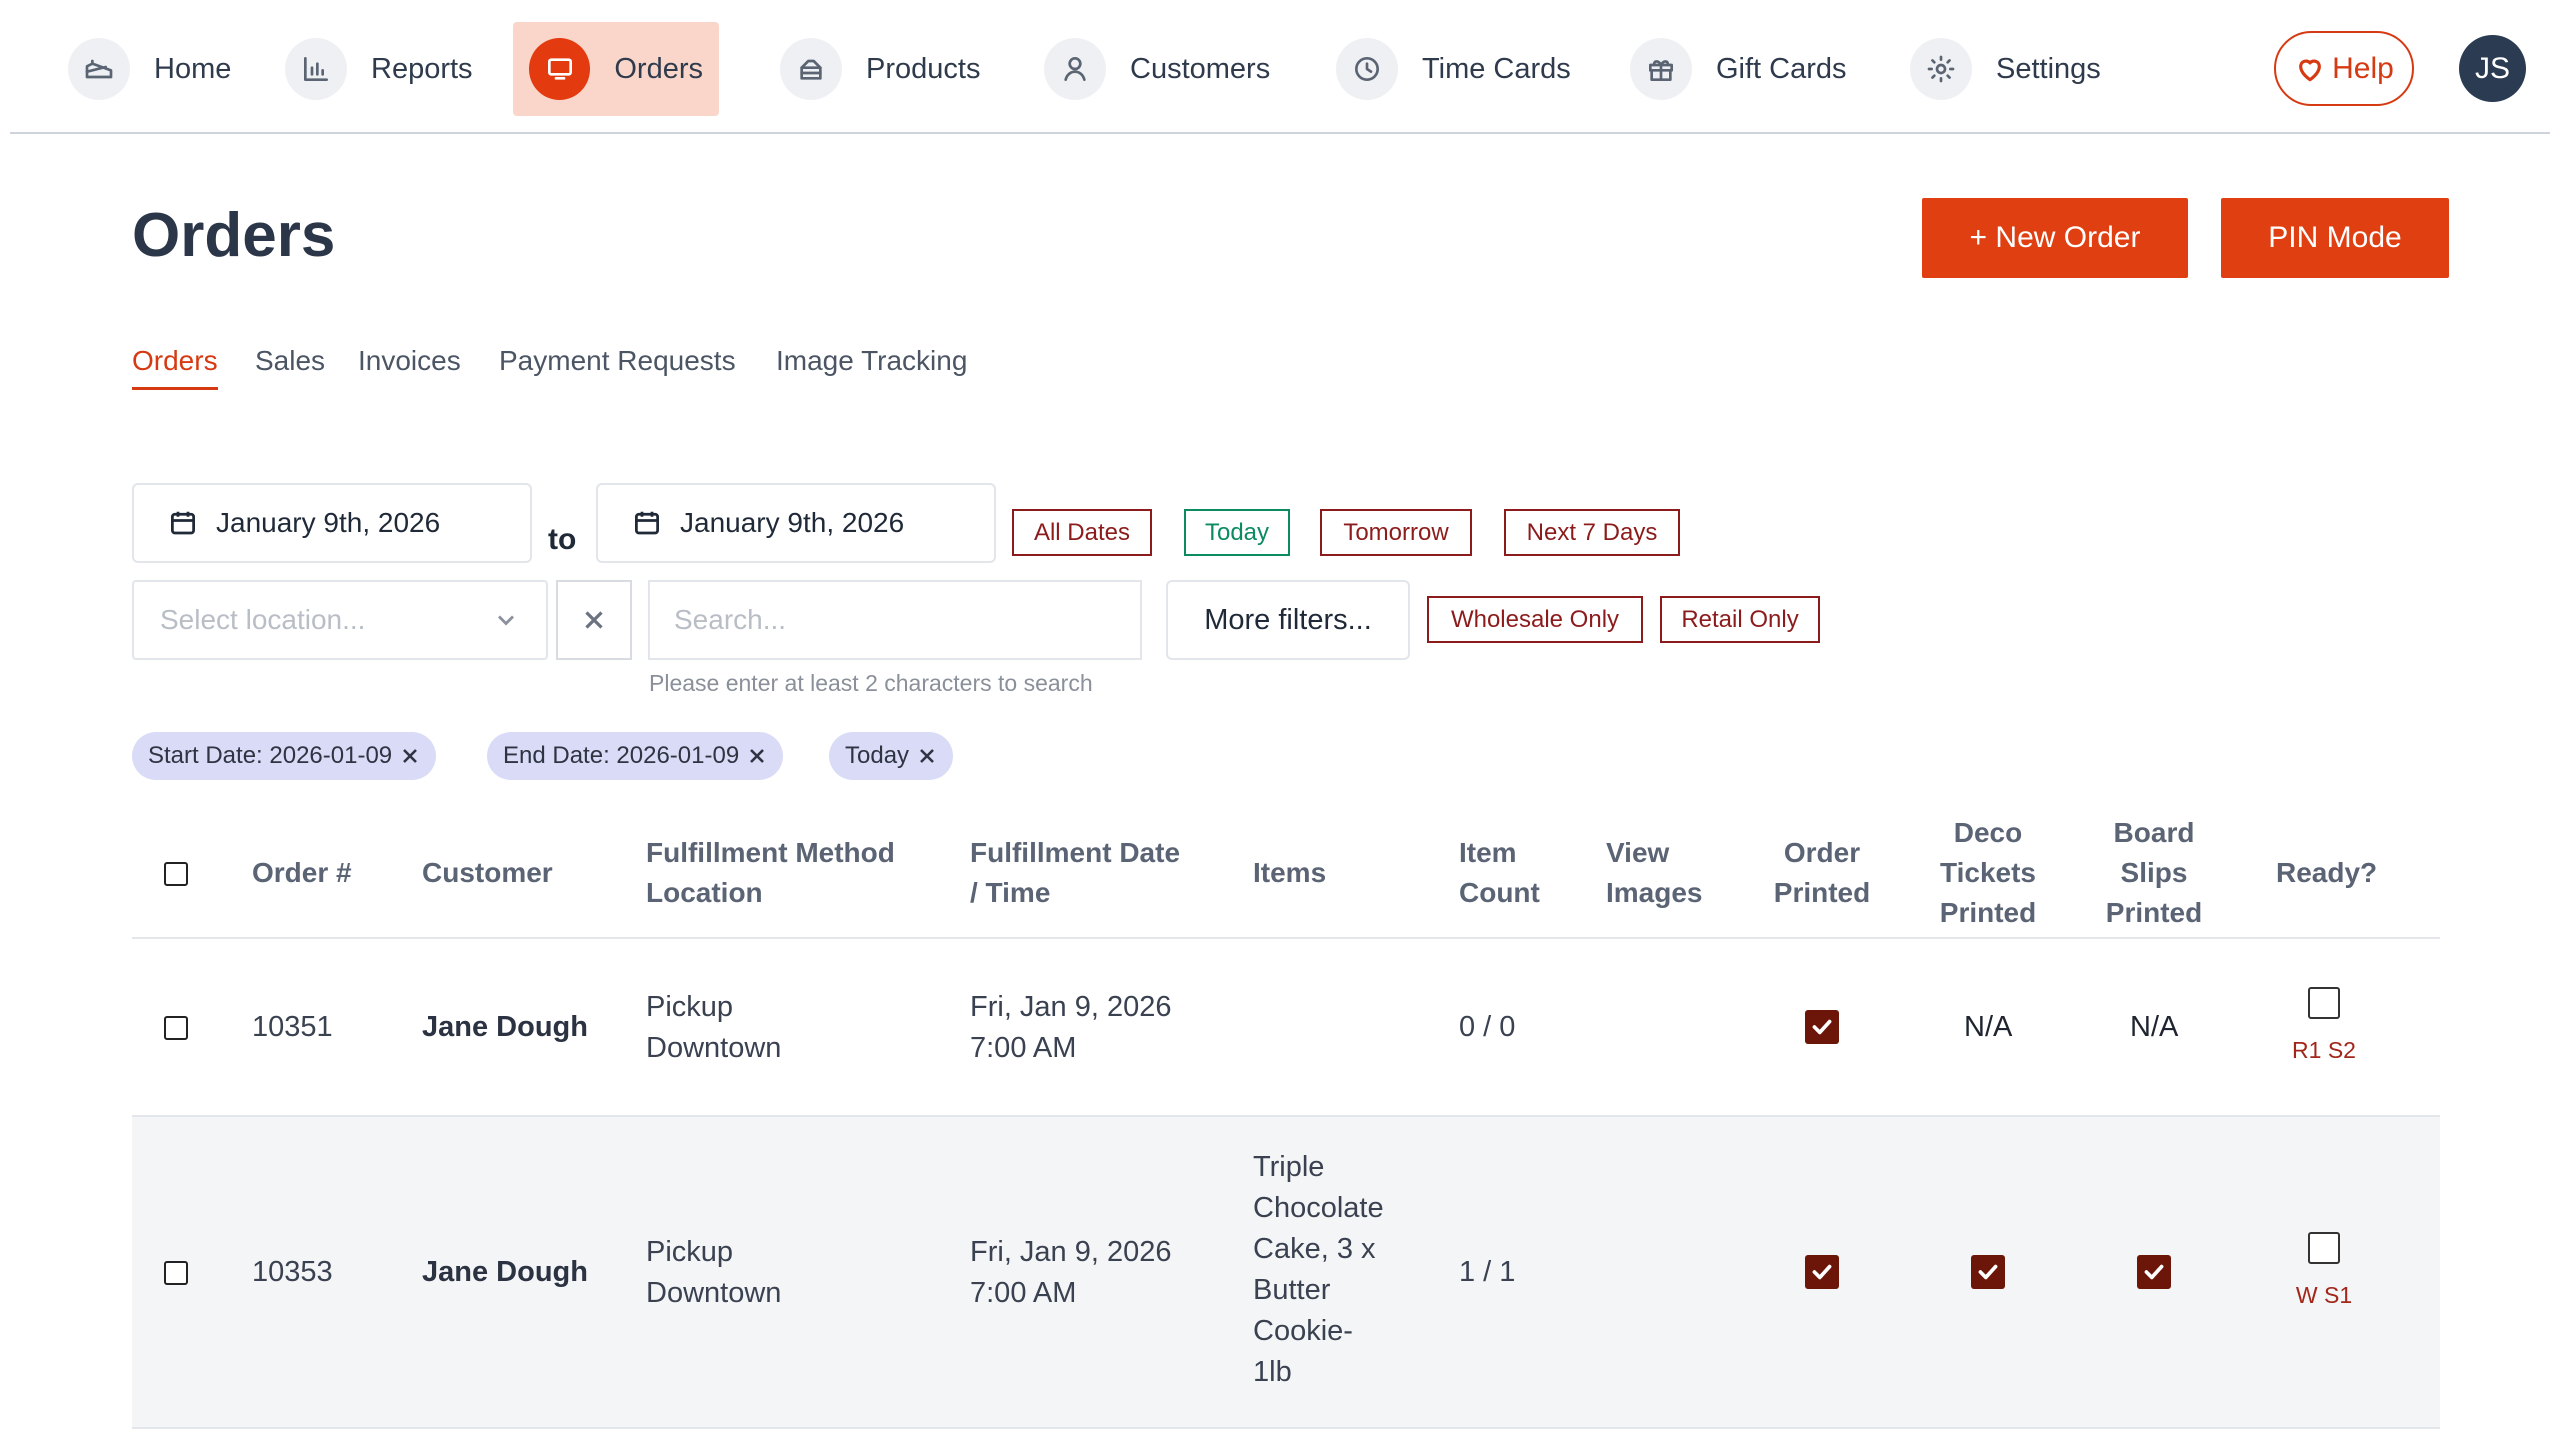 The image size is (2560, 1448). I want to click on header-line: / Time, so click(1010, 892).